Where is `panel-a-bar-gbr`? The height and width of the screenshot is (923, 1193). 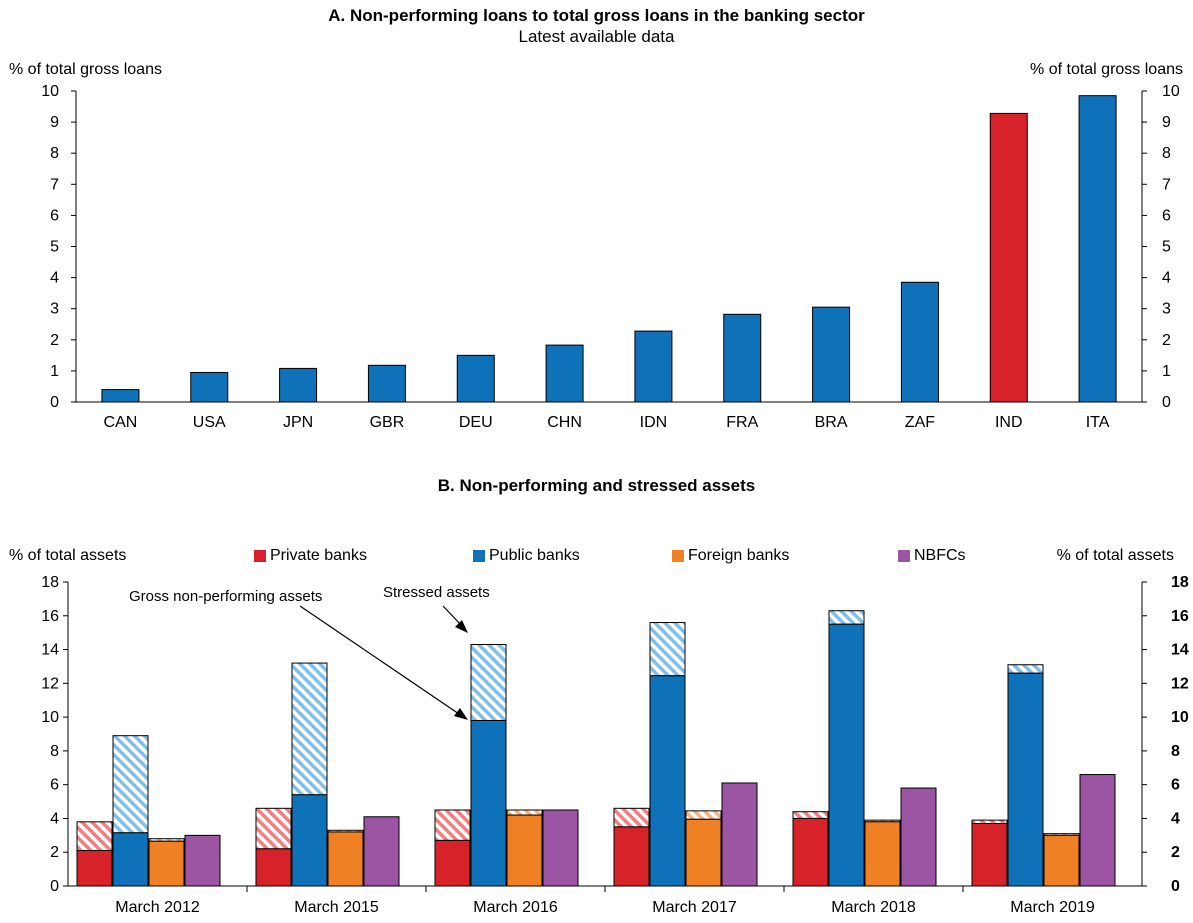
panel-a-bar-gbr is located at coordinates (386, 383).